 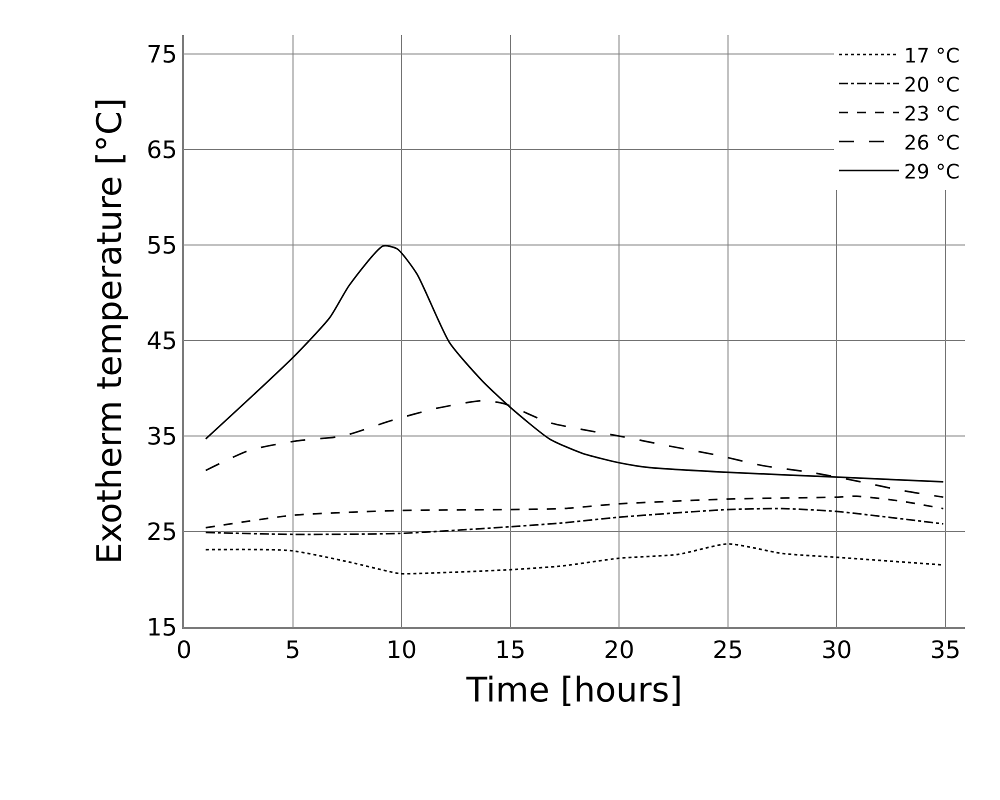 What do you see at coordinates (932, 142) in the screenshot?
I see `legend-label: 26 °C` at bounding box center [932, 142].